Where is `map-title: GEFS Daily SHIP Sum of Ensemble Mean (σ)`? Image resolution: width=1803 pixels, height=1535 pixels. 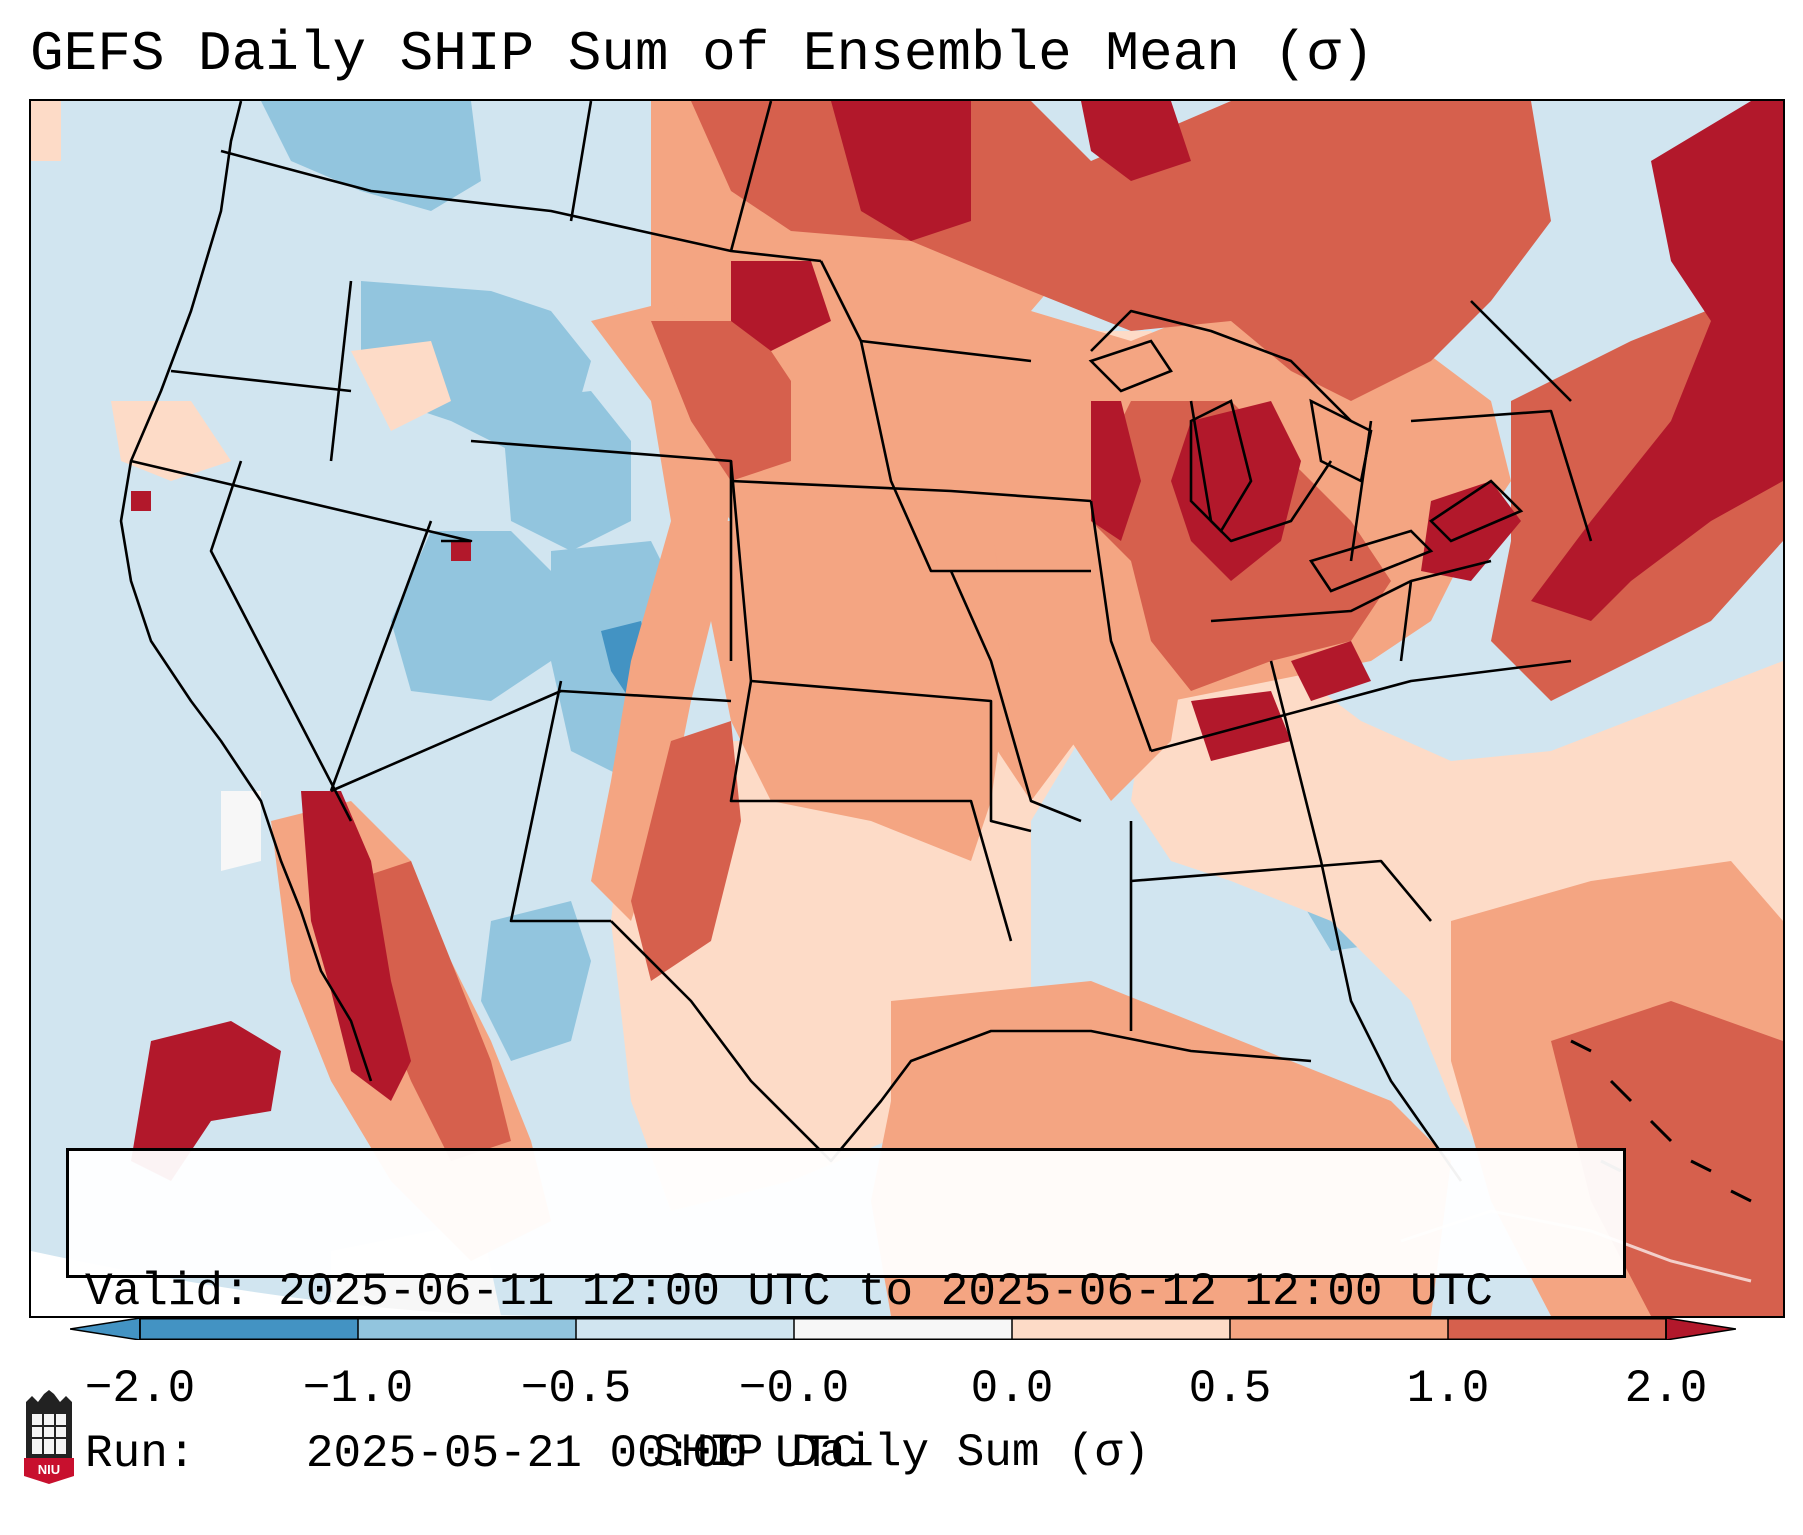 map-title: GEFS Daily SHIP Sum of Ensemble Mean (σ) is located at coordinates (702, 54).